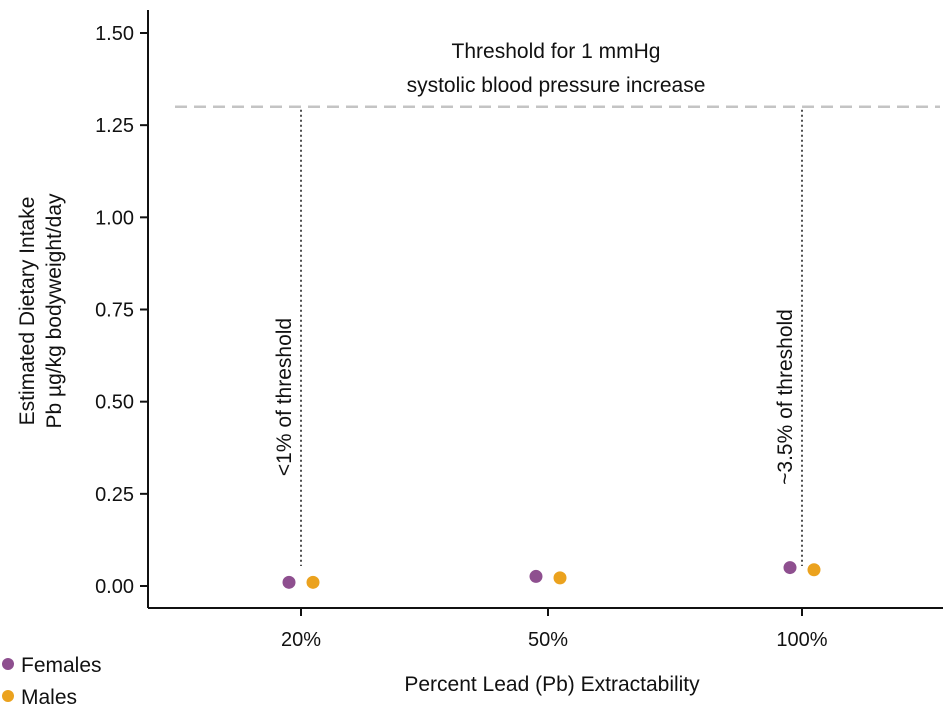 The image size is (943, 706). What do you see at coordinates (552, 684) in the screenshot?
I see `x-axis-title: Percent Lead (Pb) Extractability` at bounding box center [552, 684].